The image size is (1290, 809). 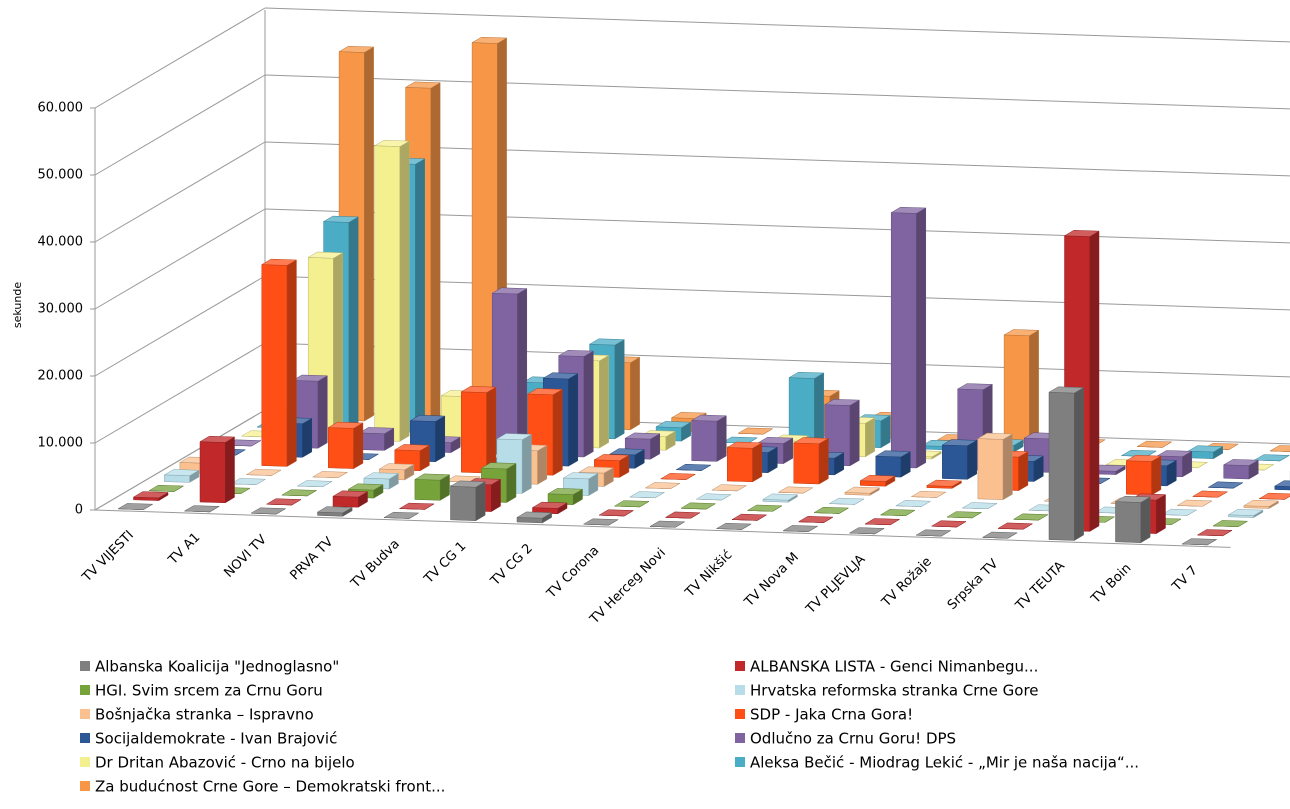 What do you see at coordinates (906, 582) in the screenshot?
I see `x-tick-label: TV Rožaje` at bounding box center [906, 582].